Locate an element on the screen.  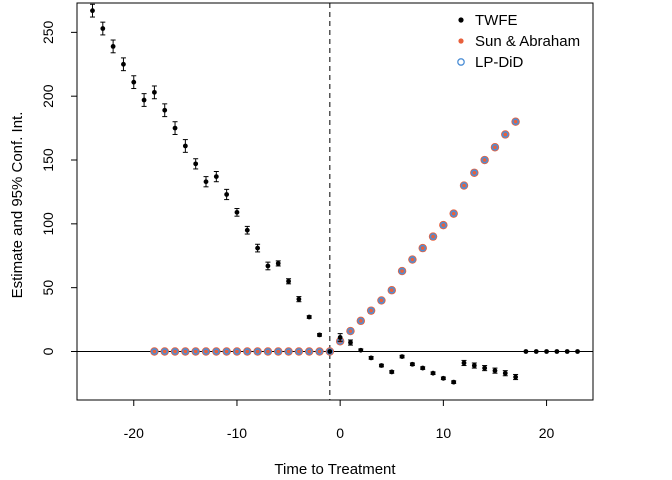
y-tick-label: 50 is located at coordinates (48, 288).